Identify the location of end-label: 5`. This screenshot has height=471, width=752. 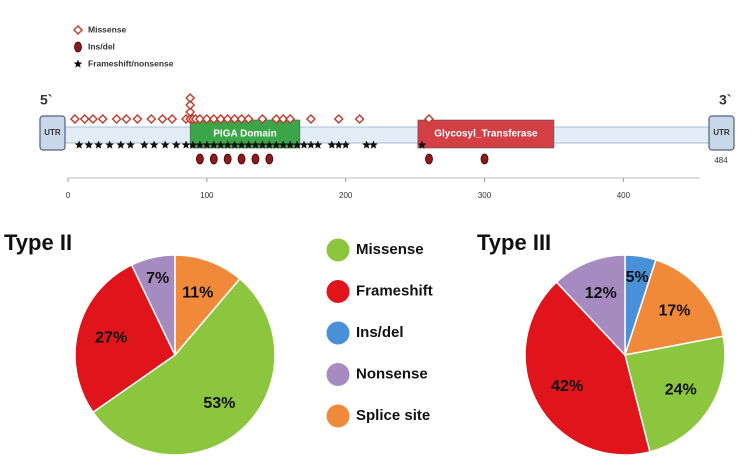
(46, 100).